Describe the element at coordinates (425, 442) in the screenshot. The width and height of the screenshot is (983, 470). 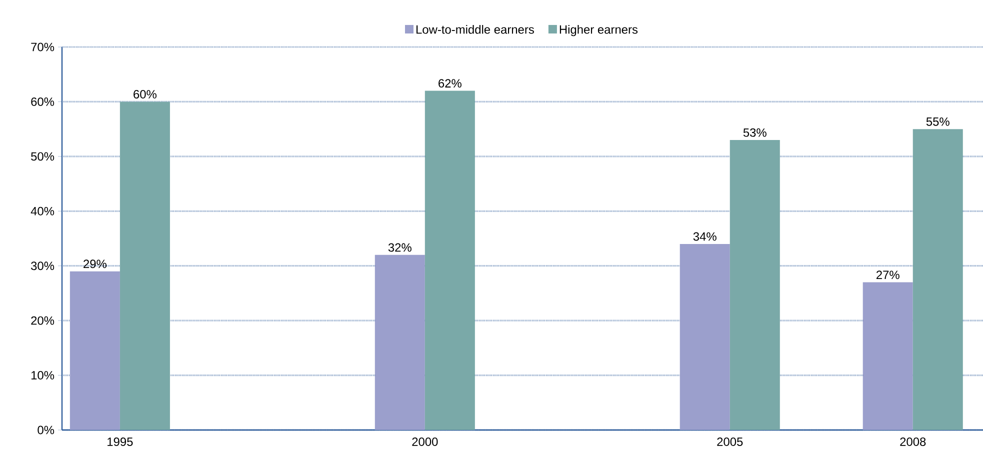
I see `x-tick-label: 2000` at that location.